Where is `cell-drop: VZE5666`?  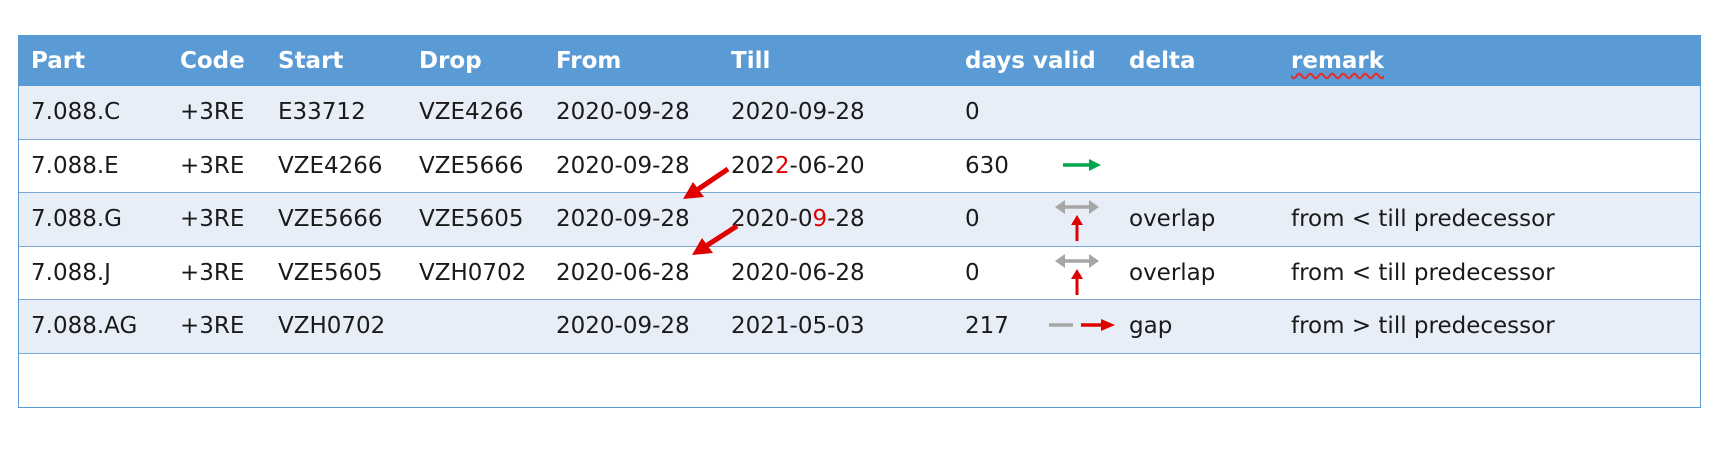 cell-drop: VZE5666 is located at coordinates (471, 165).